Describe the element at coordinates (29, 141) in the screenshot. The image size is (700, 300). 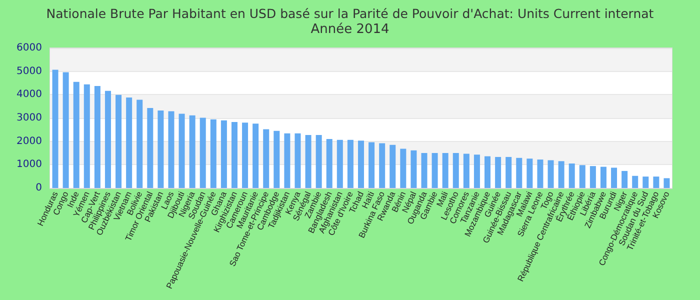
I see `y-tick-label: 2000` at that location.